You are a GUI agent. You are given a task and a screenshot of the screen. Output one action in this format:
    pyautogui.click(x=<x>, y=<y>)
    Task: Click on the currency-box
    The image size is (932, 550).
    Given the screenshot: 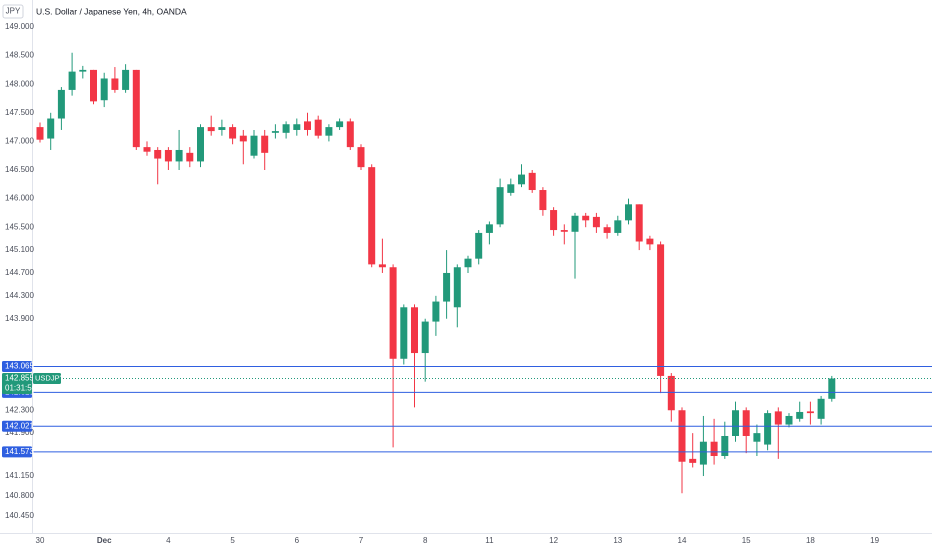 What is the action you would take?
    pyautogui.click(x=13, y=11)
    